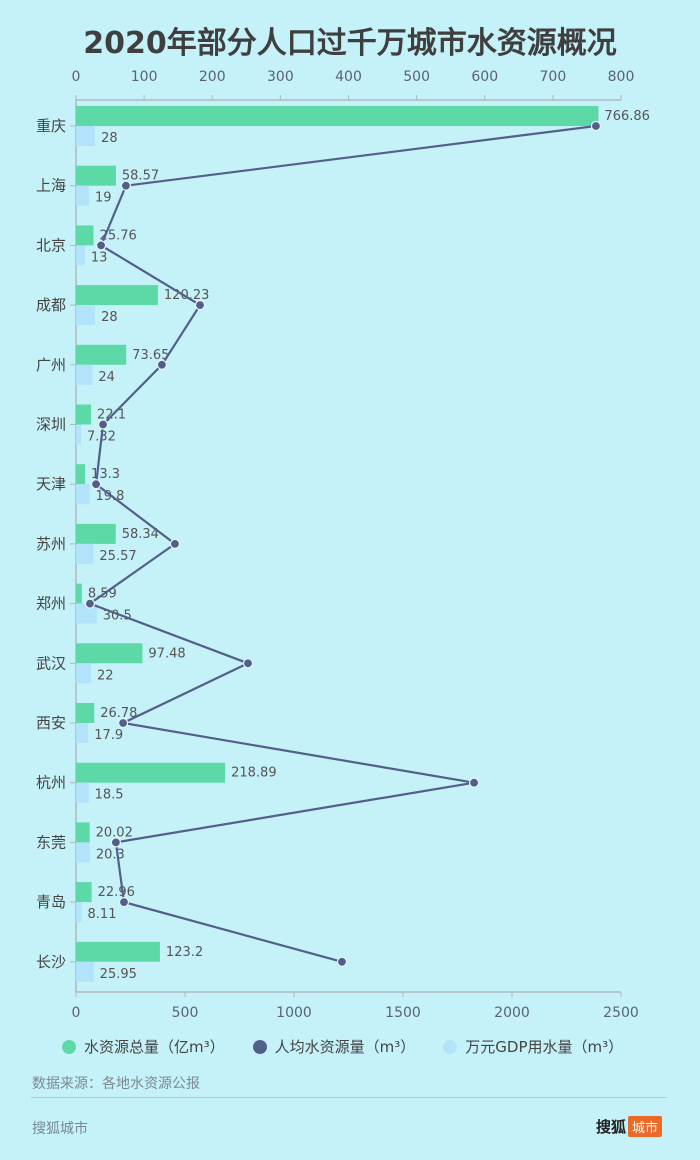  What do you see at coordinates (51, 425) in the screenshot?
I see `category-label: 深圳` at bounding box center [51, 425].